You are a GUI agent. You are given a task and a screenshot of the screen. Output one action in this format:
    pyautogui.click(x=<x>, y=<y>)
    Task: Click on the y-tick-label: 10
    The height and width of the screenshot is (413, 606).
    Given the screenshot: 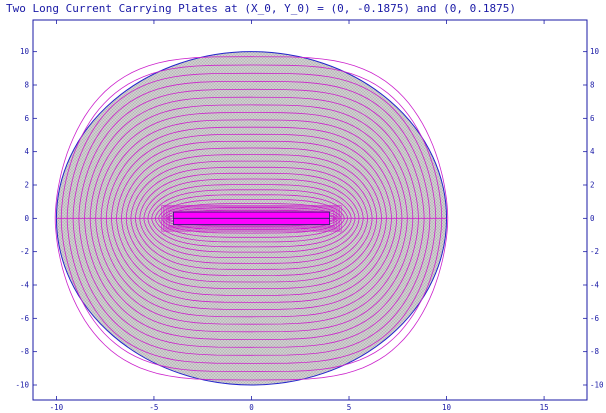 What is the action you would take?
    pyautogui.click(x=25, y=51)
    